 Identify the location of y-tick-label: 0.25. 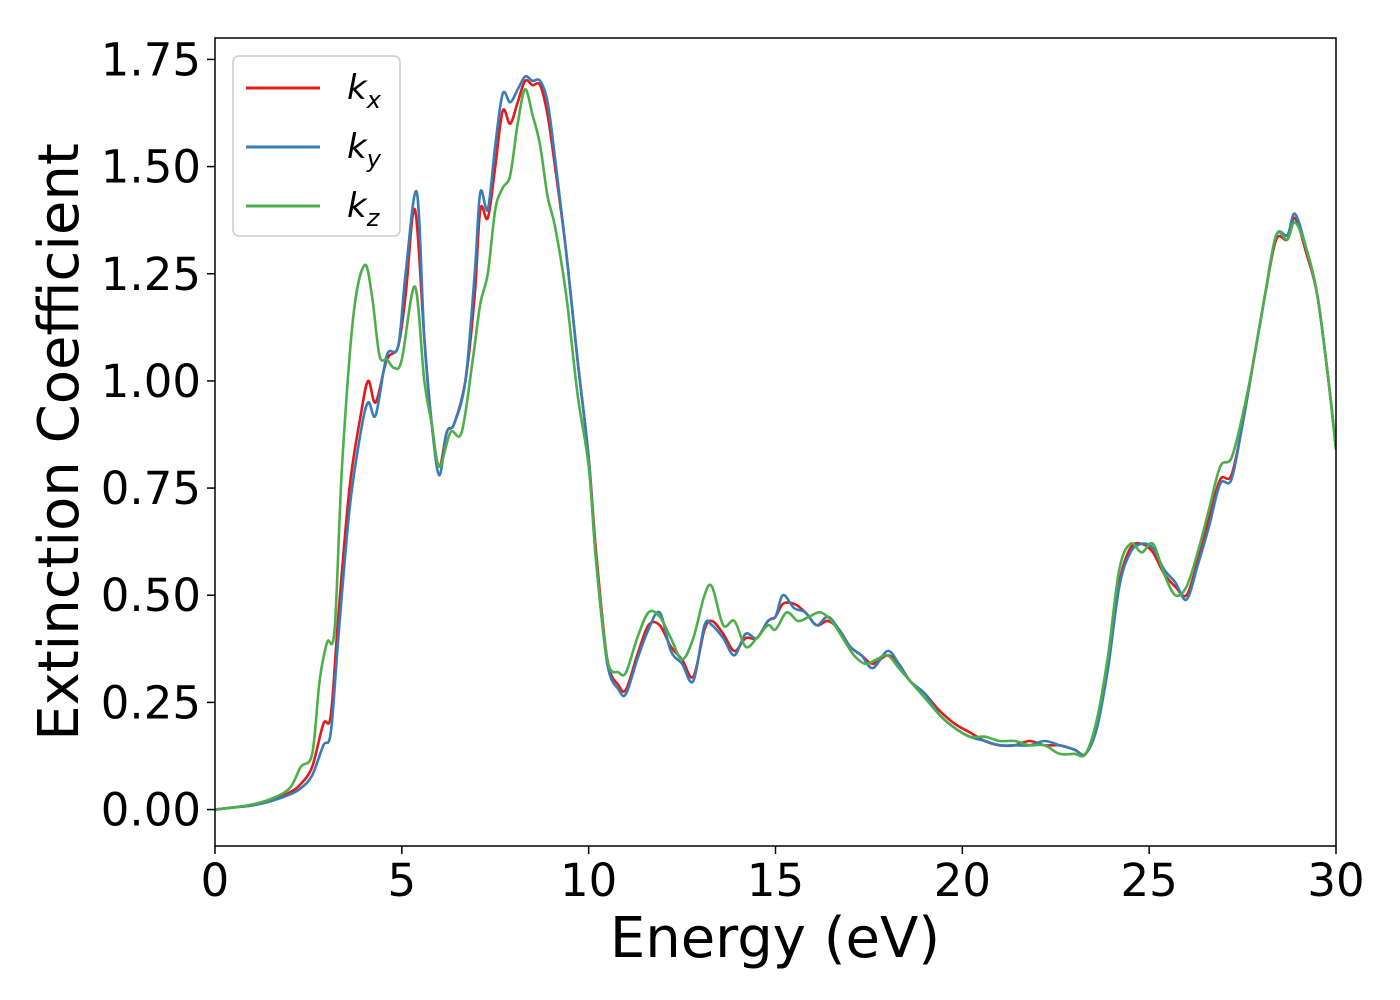
(151, 702).